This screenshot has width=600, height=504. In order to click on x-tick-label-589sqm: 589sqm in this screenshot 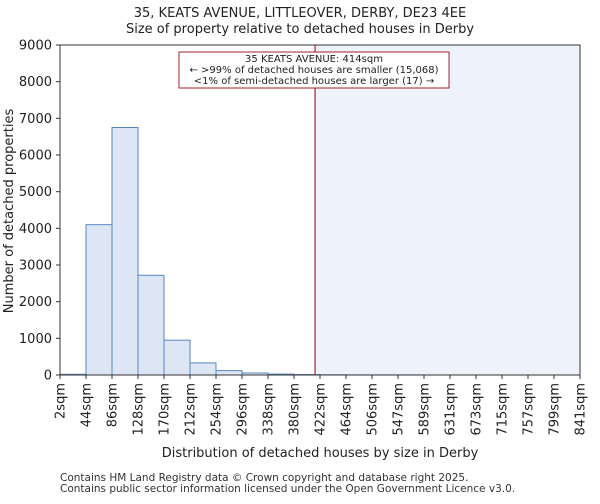, I will do `click(425, 409)`.